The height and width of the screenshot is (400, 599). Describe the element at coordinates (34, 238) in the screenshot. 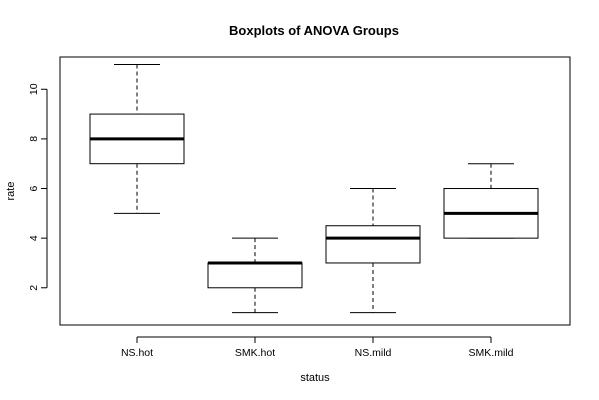

I see `y-tick-label: 4` at that location.